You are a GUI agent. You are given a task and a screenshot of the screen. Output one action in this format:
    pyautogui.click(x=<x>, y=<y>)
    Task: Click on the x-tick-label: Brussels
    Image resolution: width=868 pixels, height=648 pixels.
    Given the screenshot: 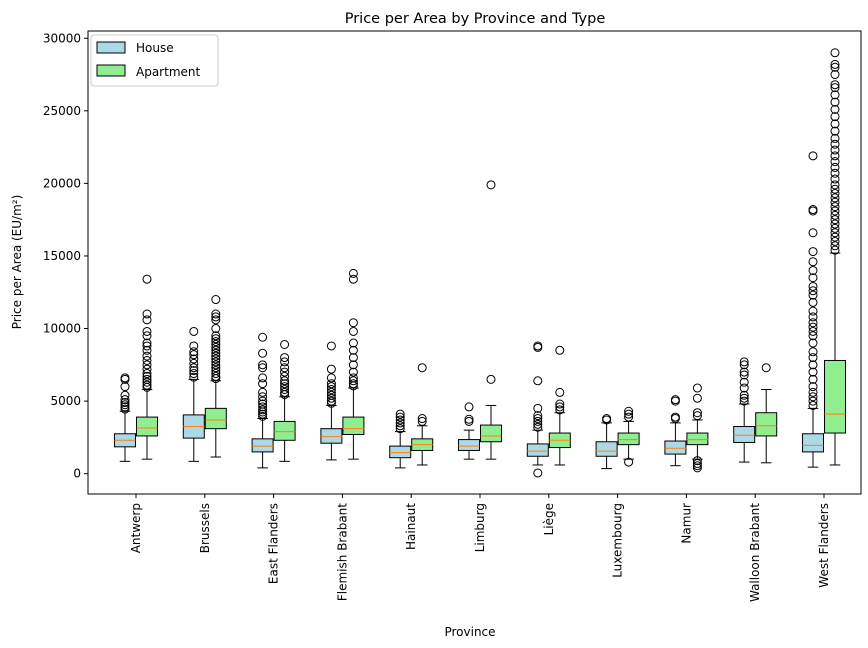 What is the action you would take?
    pyautogui.click(x=205, y=528)
    